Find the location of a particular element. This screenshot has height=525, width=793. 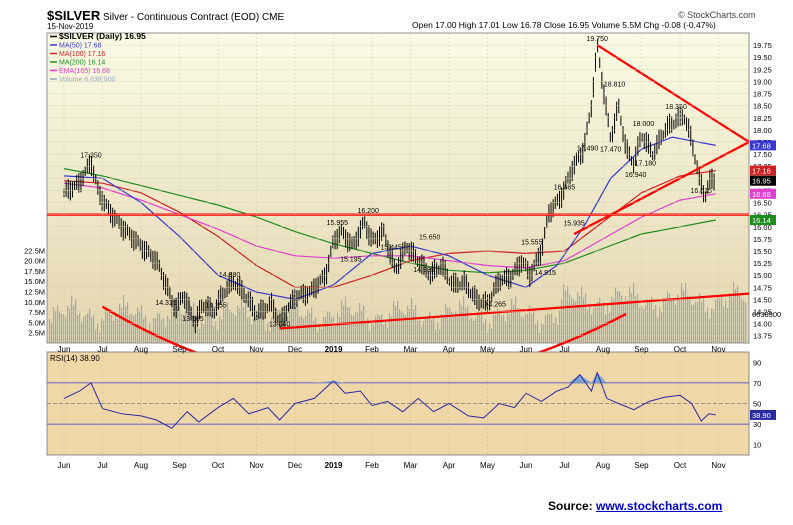

price-data-label: 16.615 is located at coordinates (701, 191).